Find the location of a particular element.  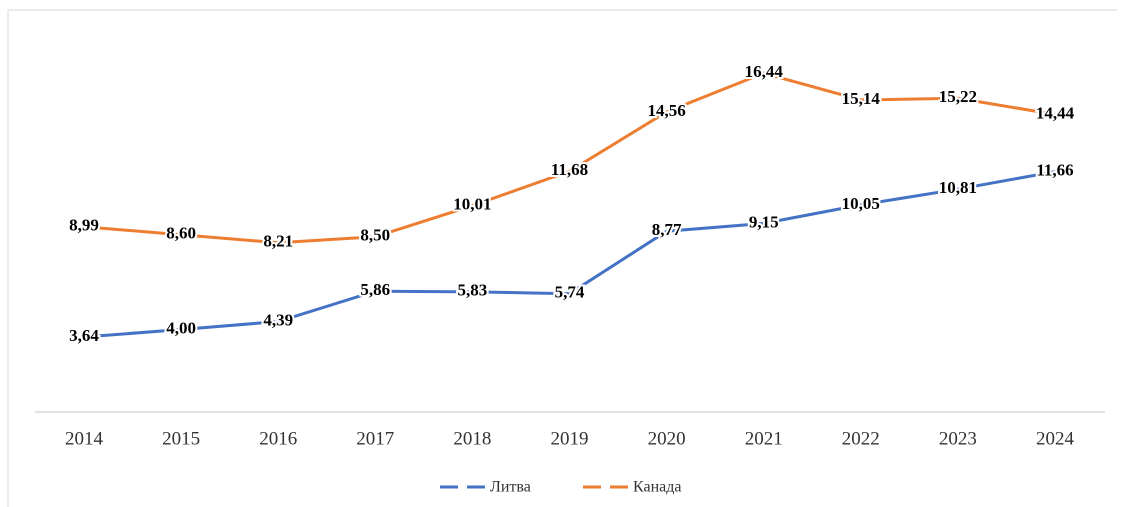

x-tick-label: 2023 is located at coordinates (958, 438).